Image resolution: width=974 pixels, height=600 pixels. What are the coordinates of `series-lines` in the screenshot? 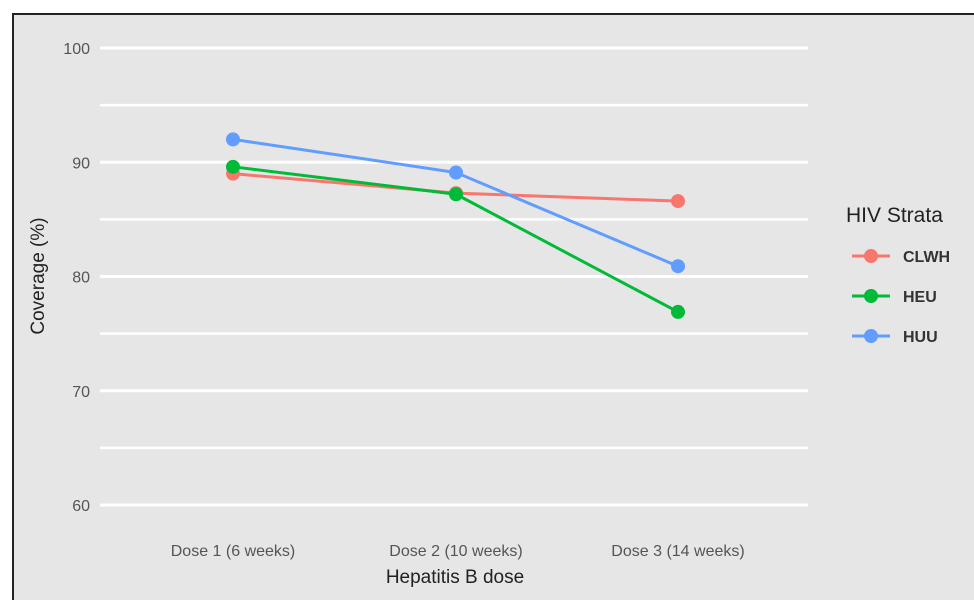 It's located at (455, 225).